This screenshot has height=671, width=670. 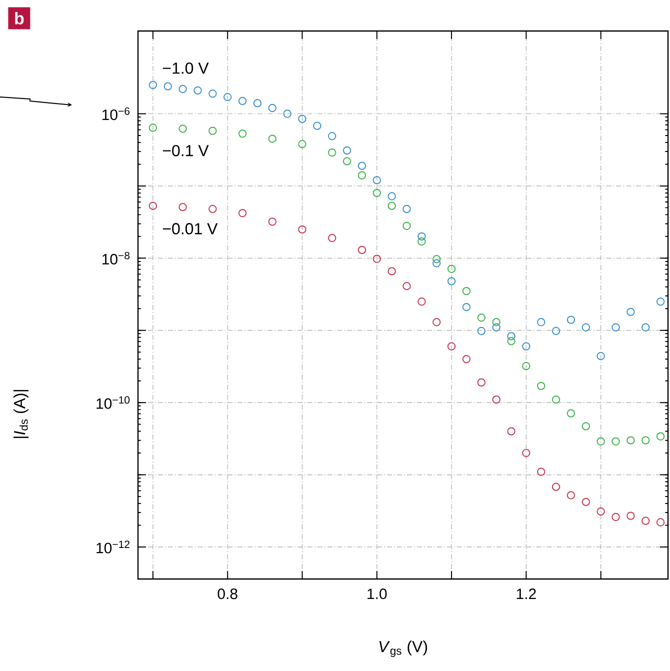 What do you see at coordinates (113, 547) in the screenshot?
I see `y-tick-label: 10$^{−12}$` at bounding box center [113, 547].